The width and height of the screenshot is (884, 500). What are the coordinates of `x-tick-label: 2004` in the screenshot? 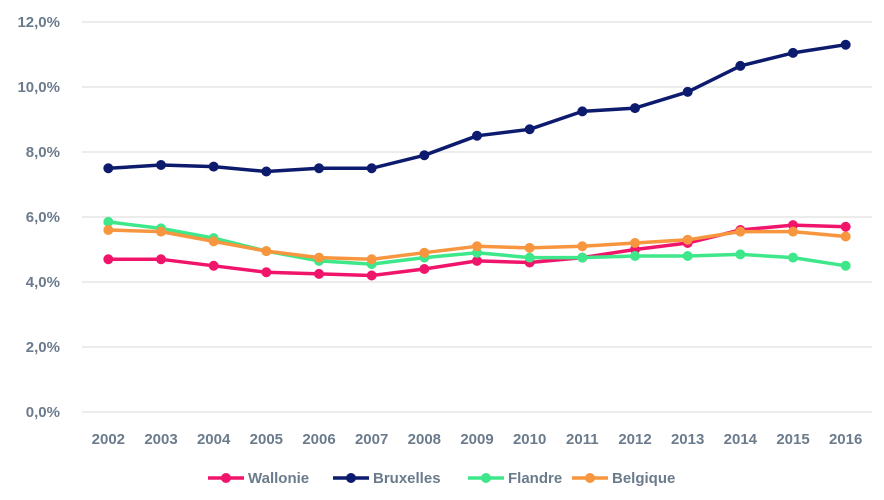 It's located at (214, 439).